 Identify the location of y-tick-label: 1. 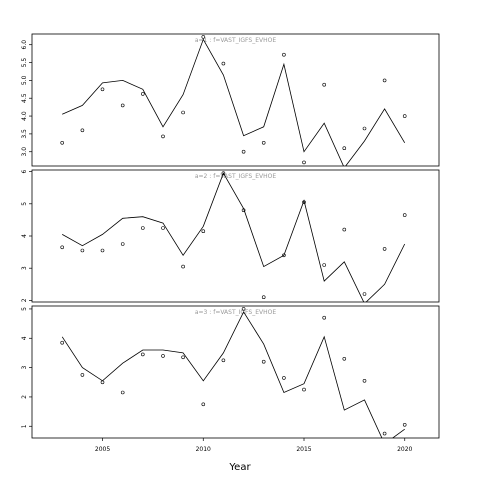
(24, 426).